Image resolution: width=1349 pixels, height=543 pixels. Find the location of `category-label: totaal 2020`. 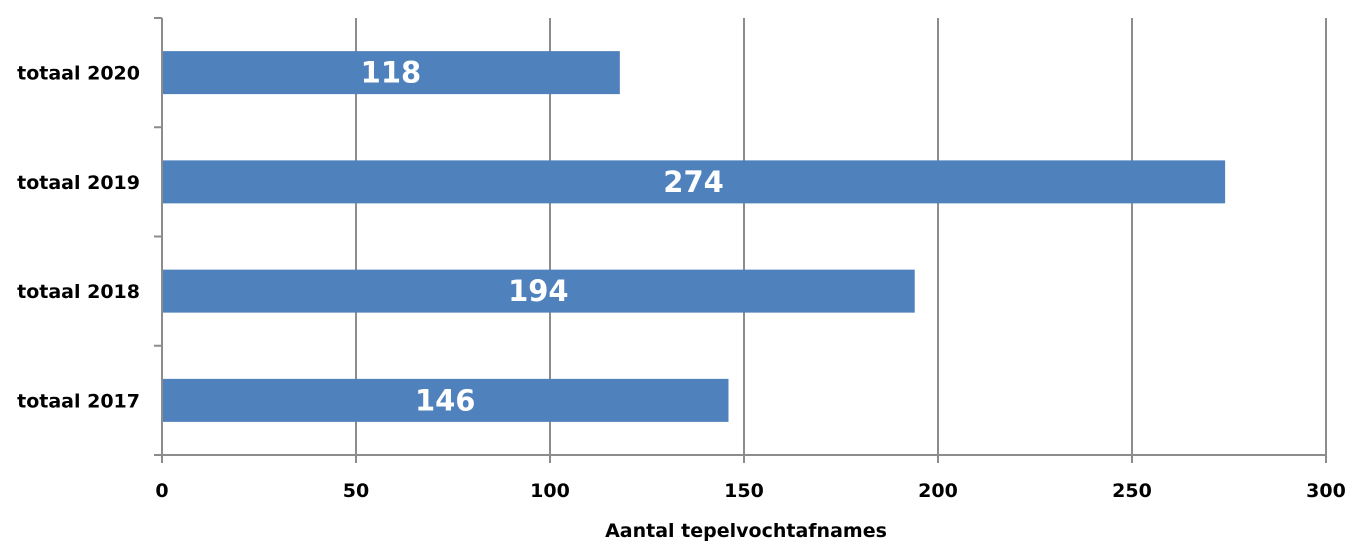

category-label: totaal 2020 is located at coordinates (78, 74).